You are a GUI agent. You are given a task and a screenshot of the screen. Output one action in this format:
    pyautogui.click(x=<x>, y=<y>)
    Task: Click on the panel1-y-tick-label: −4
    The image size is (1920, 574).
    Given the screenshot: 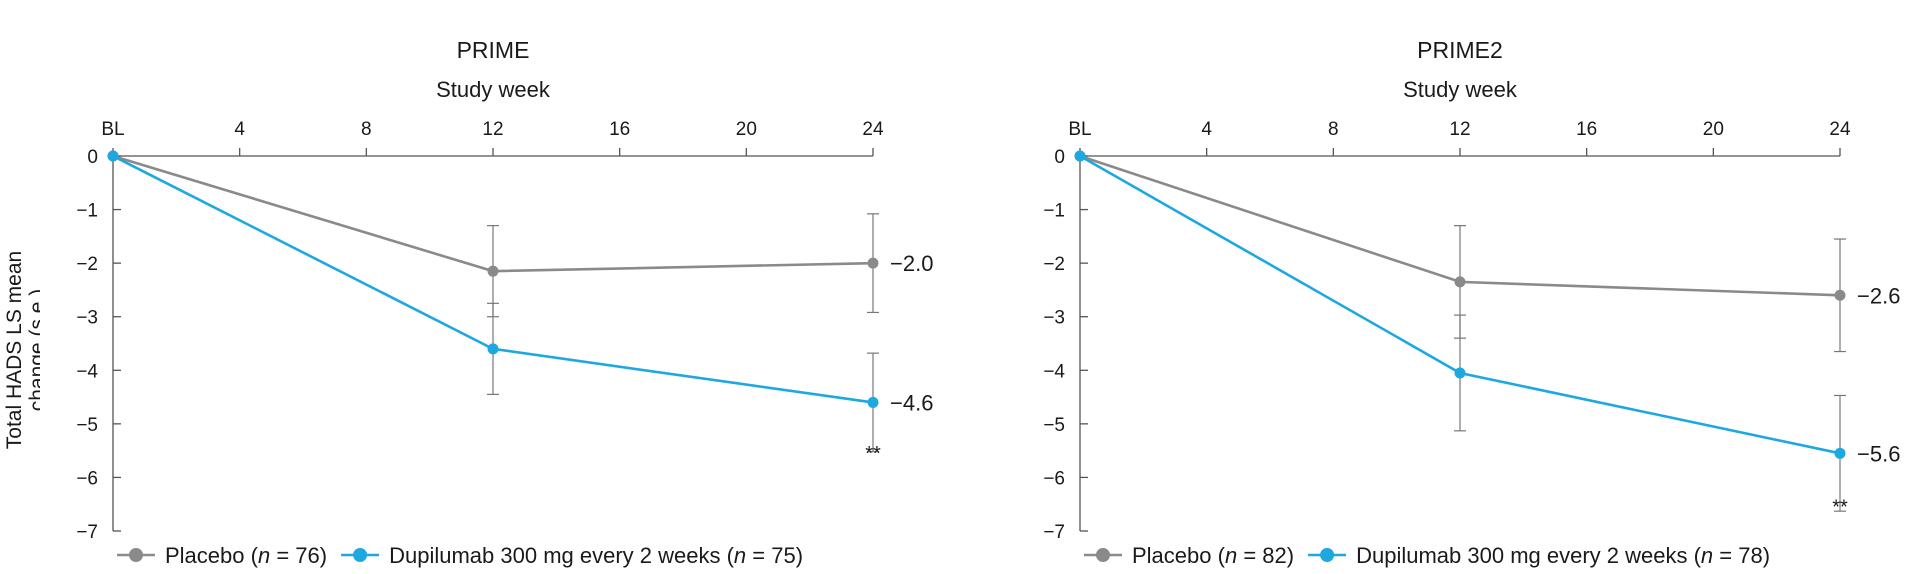 What is the action you would take?
    pyautogui.click(x=87, y=371)
    